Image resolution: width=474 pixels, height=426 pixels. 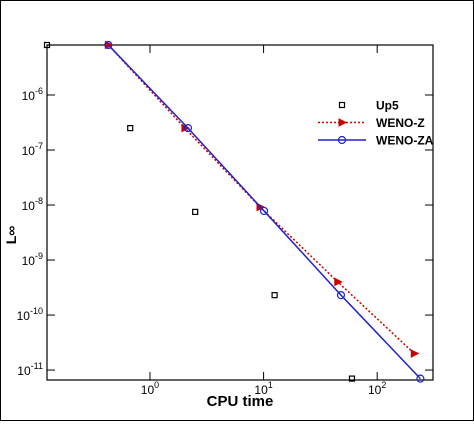 What do you see at coordinates (387, 106) in the screenshot?
I see `legend-label: Up5` at bounding box center [387, 106].